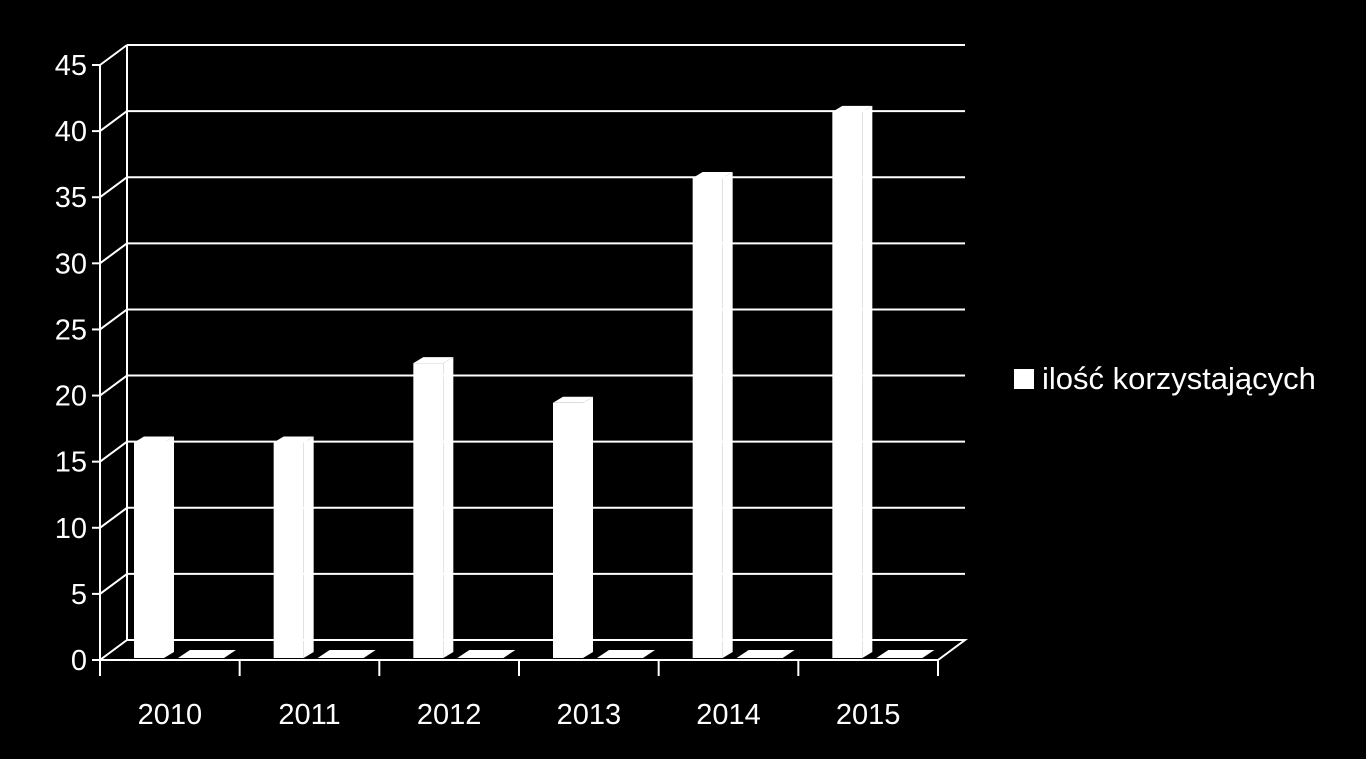  Describe the element at coordinates (170, 715) in the screenshot. I see `x-tick-label: 2010` at that location.